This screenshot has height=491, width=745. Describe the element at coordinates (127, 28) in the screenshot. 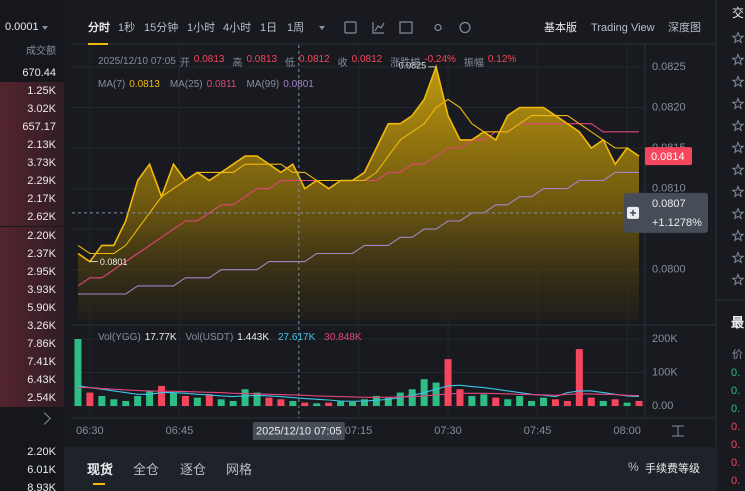

I see `interval-tab: 1秒` at that location.